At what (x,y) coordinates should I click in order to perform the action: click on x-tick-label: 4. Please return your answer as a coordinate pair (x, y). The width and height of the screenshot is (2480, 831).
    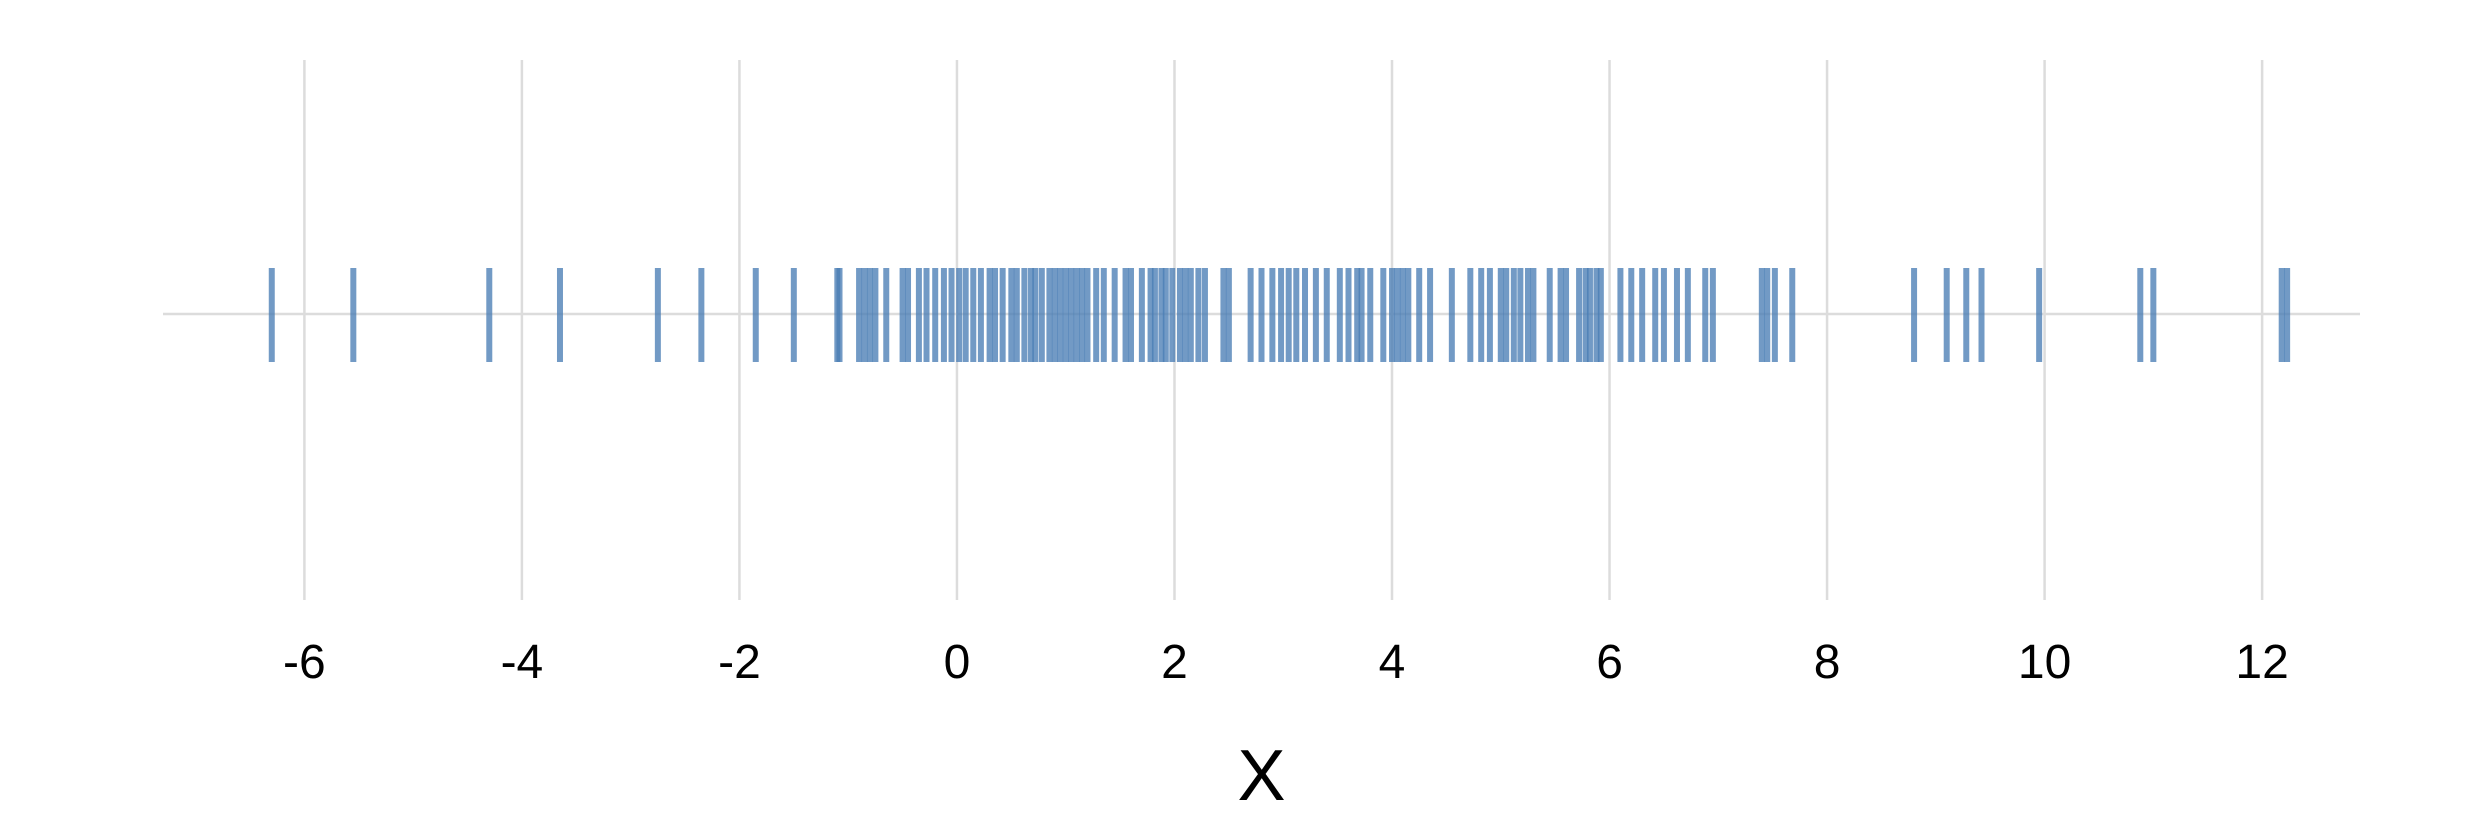
    Looking at the image, I should click on (1392, 662).